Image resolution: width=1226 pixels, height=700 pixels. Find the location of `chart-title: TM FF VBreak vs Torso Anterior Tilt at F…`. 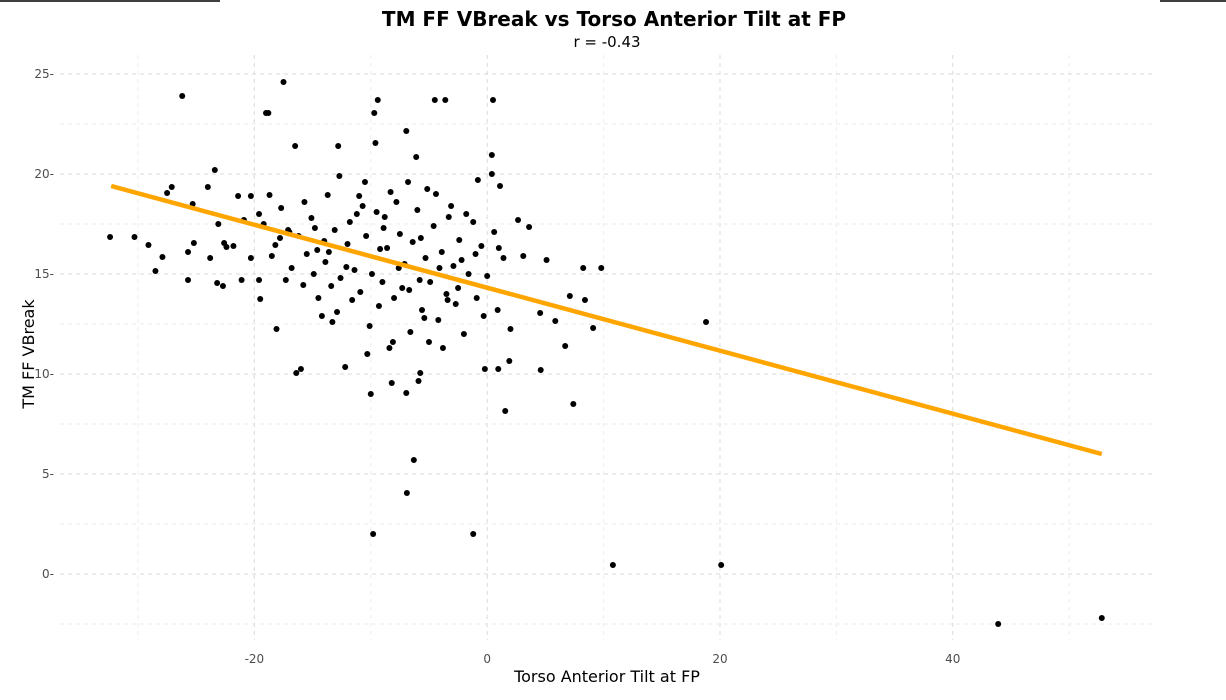

chart-title: TM FF VBreak vs Torso Anterior Tilt at F… is located at coordinates (614, 19).